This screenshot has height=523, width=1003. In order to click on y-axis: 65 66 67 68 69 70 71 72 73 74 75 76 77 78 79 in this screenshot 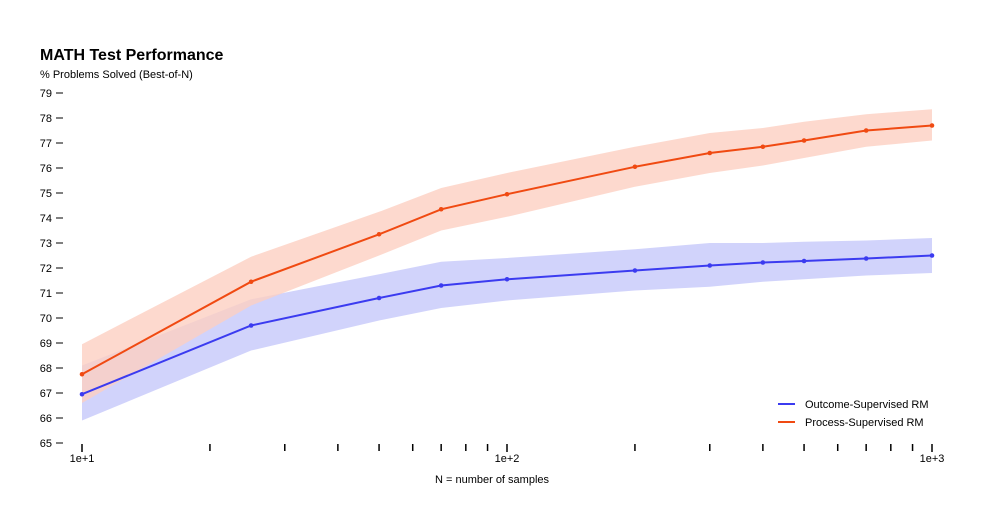, I will do `click(51, 269)`.